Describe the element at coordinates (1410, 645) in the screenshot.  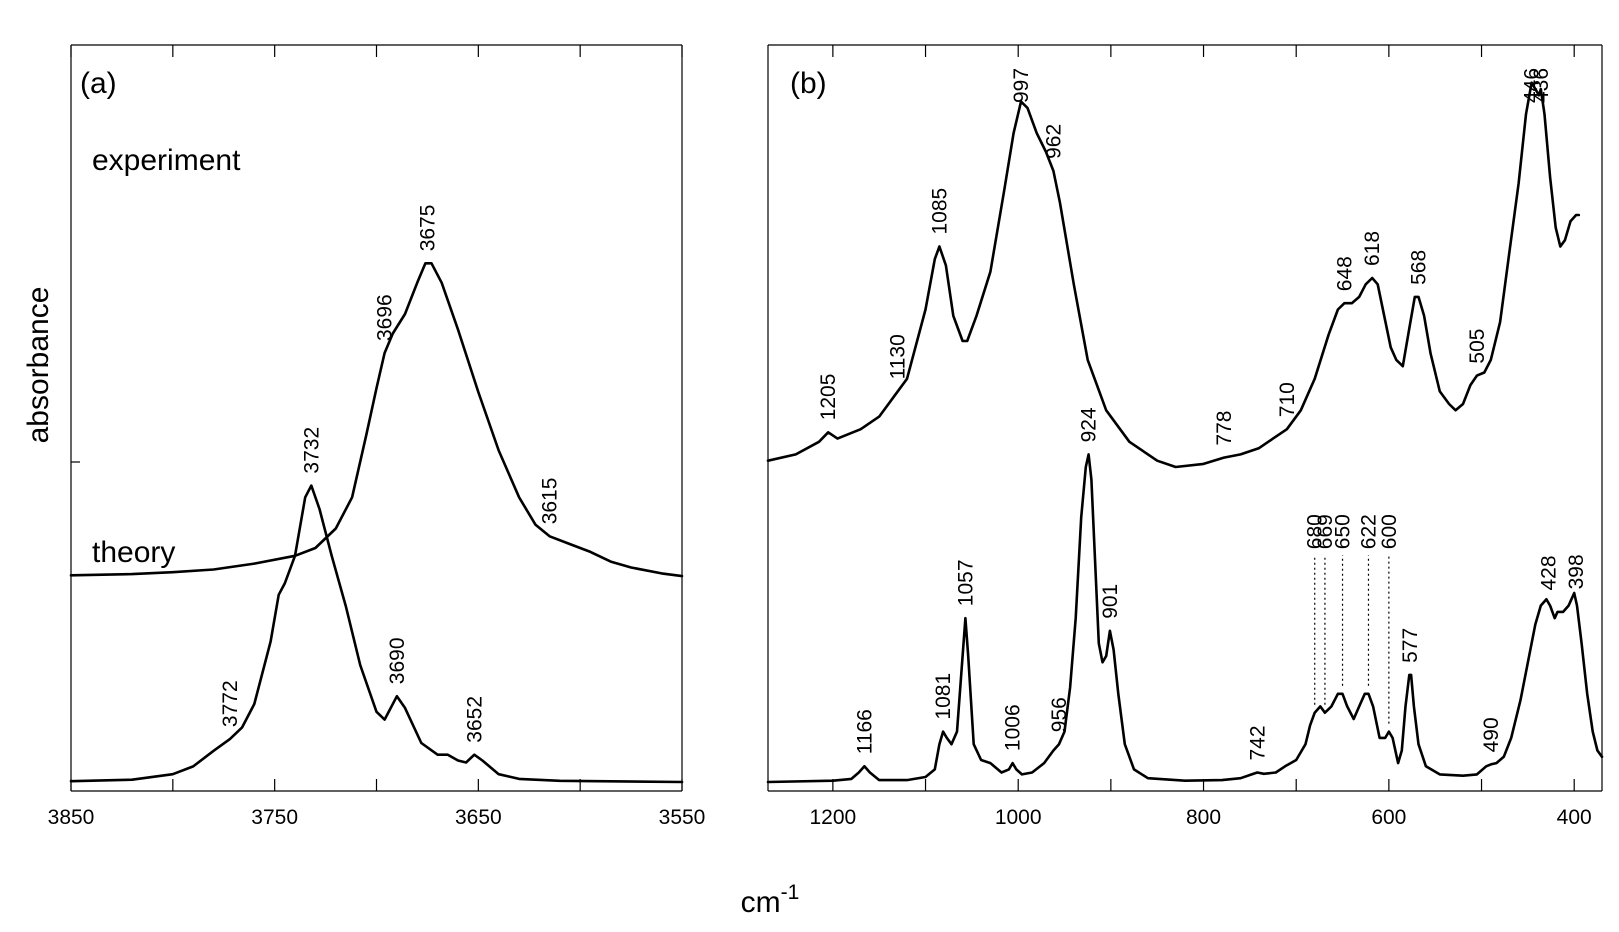
I see `peak-label: 577` at that location.